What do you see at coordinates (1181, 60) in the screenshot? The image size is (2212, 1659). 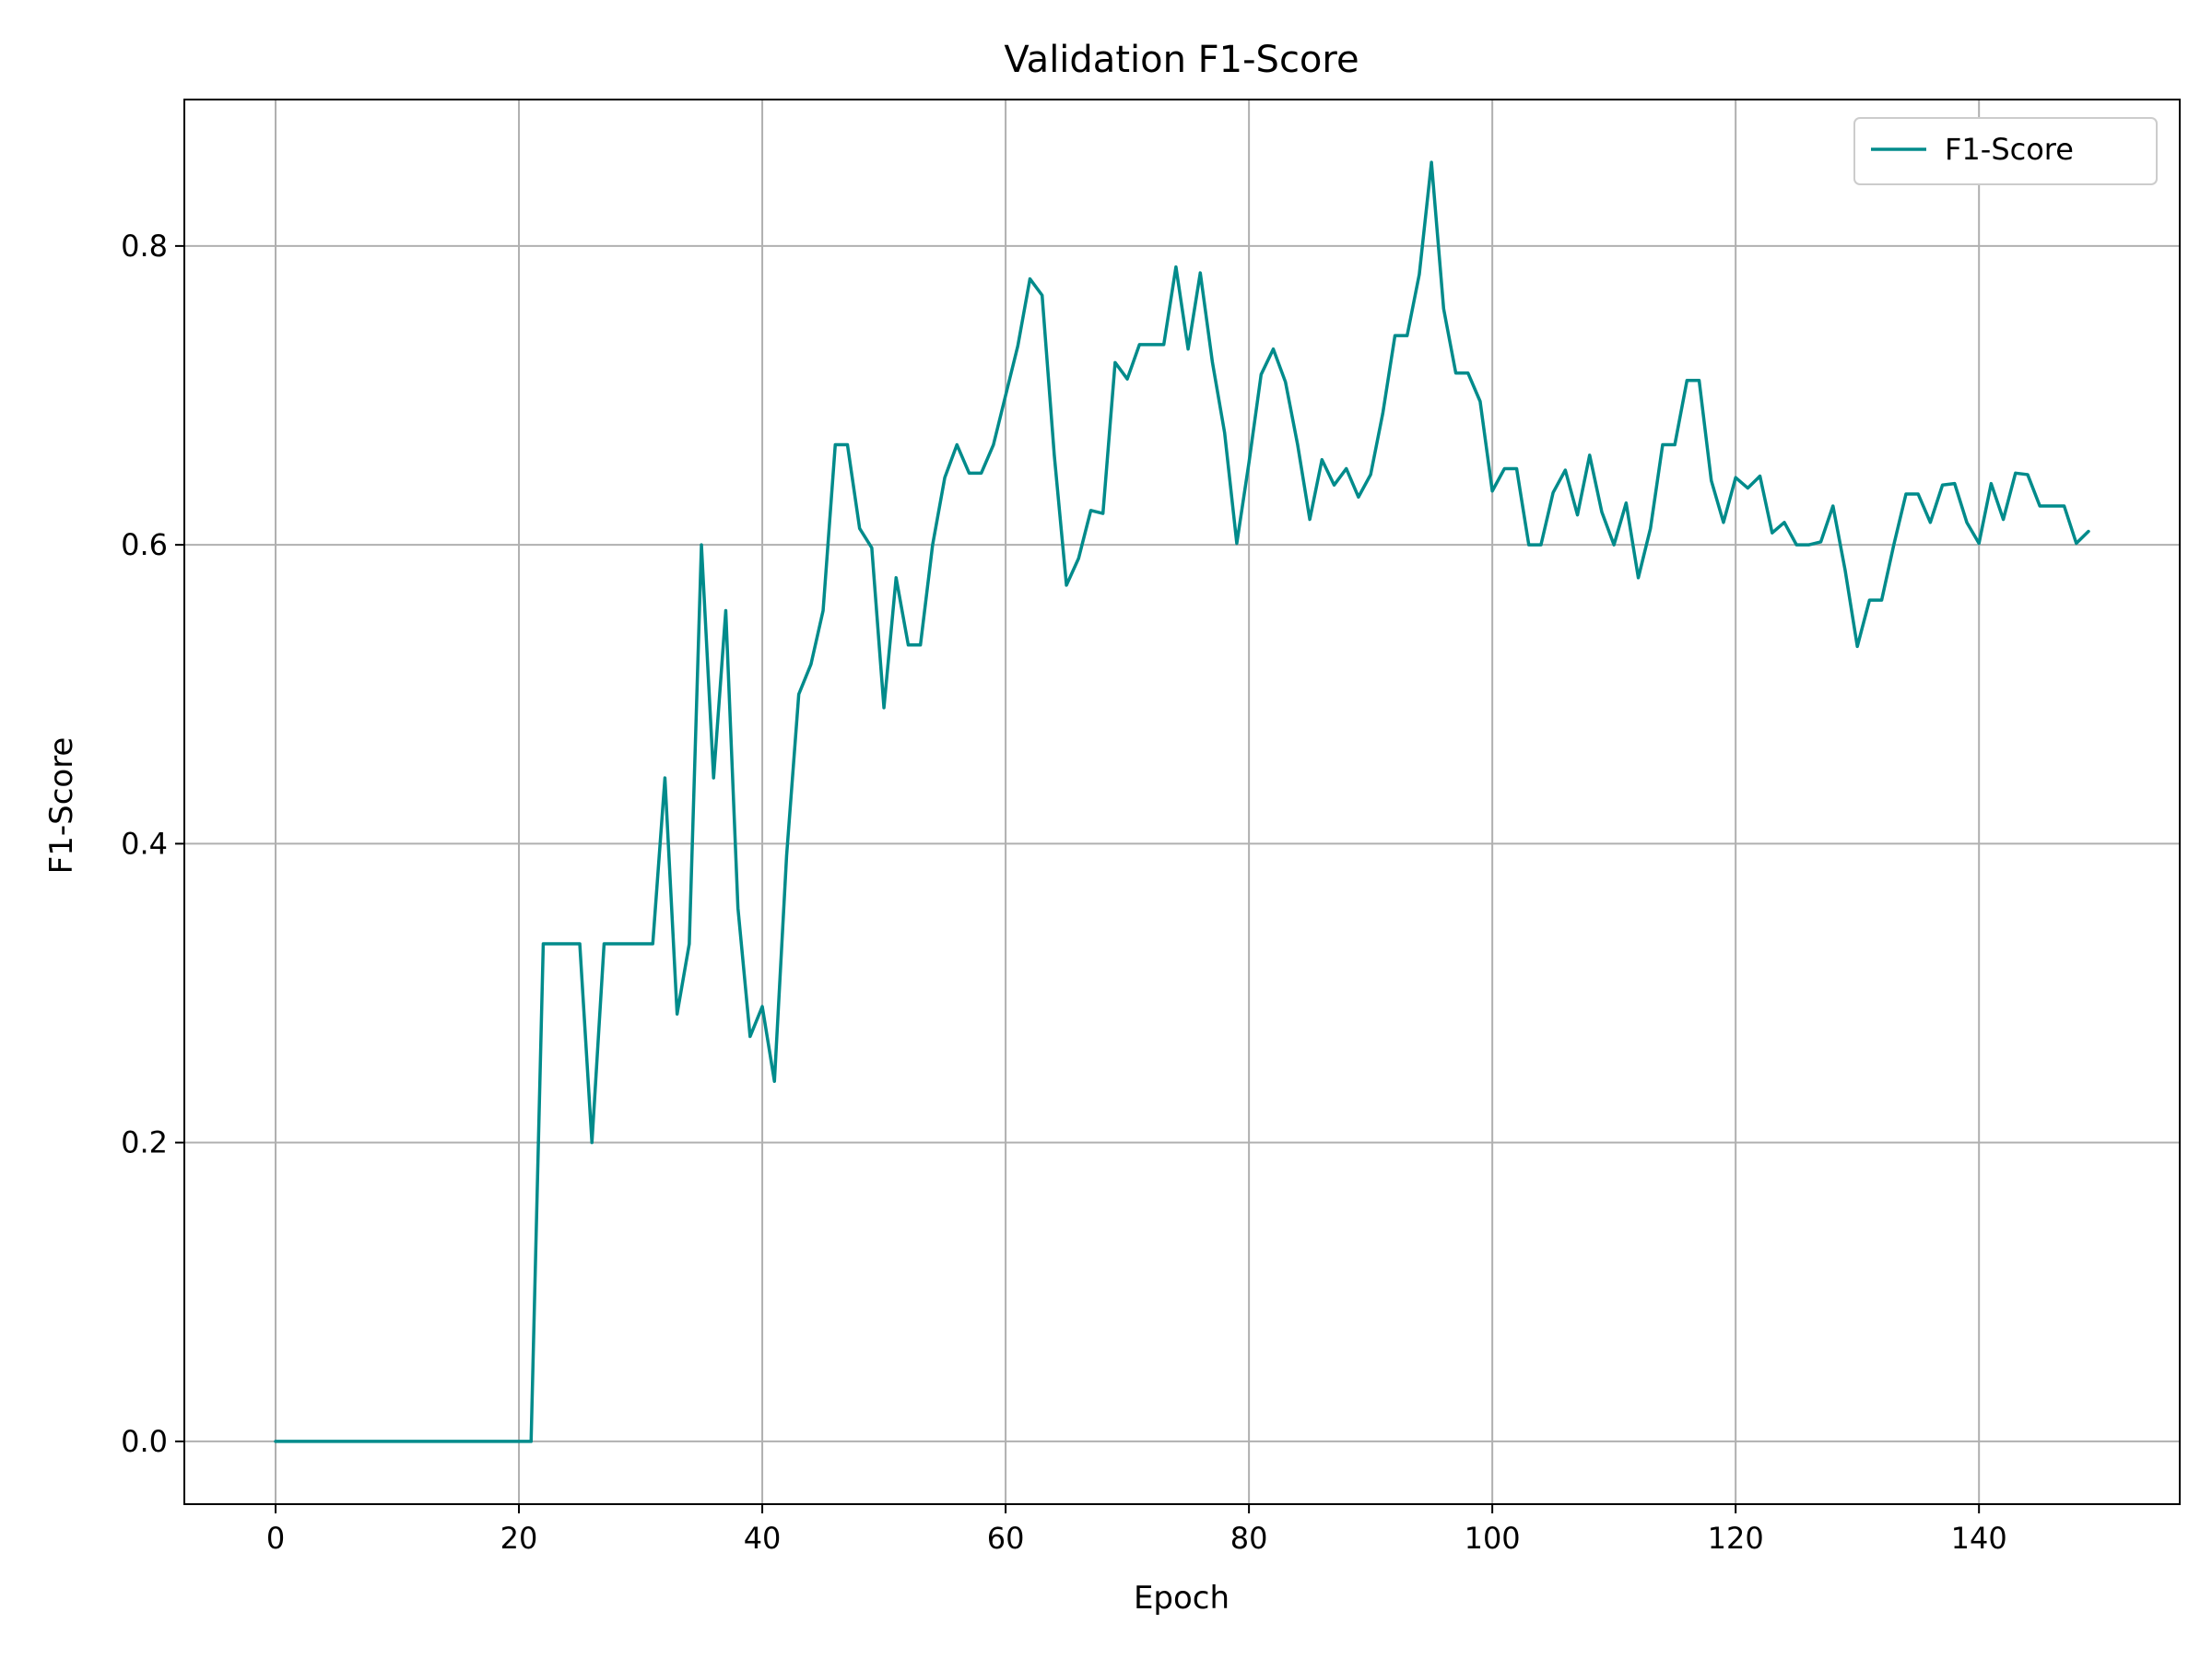 I see `chart-title: Validation F1-Score` at bounding box center [1181, 60].